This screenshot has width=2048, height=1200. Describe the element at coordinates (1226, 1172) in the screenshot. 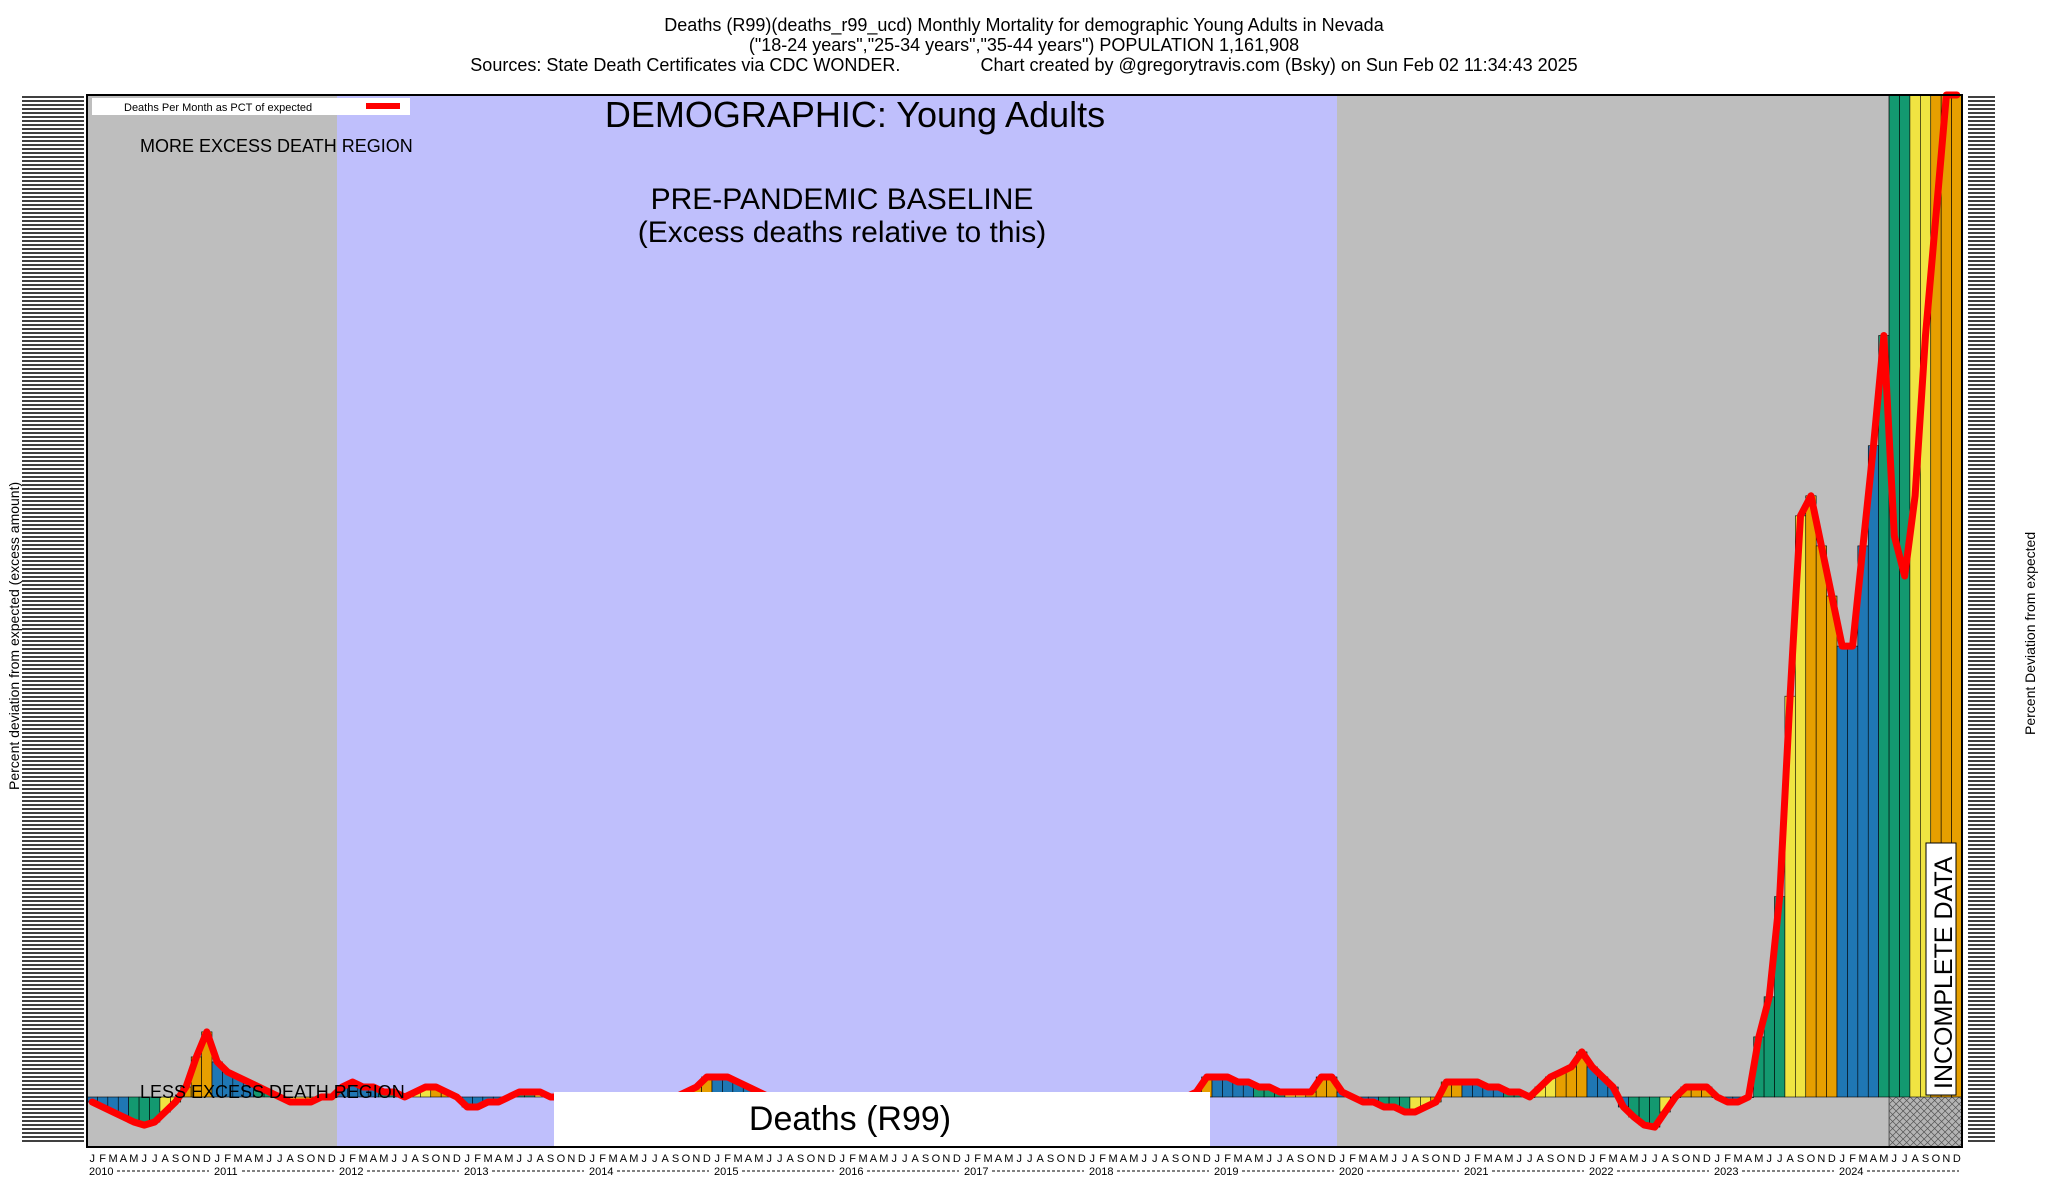

I see `year-tick-label: 2019` at that location.